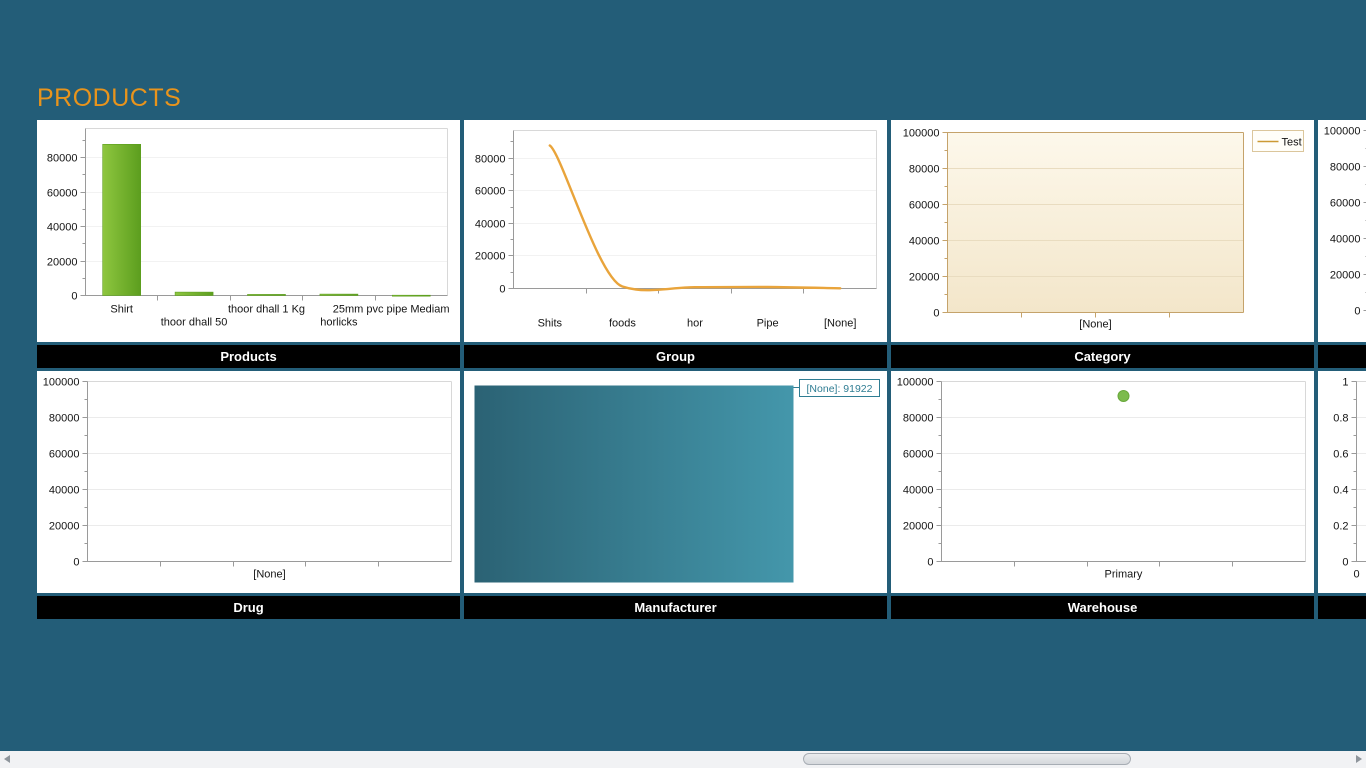  Describe the element at coordinates (339, 294) in the screenshot. I see `bar-horlicks` at that location.